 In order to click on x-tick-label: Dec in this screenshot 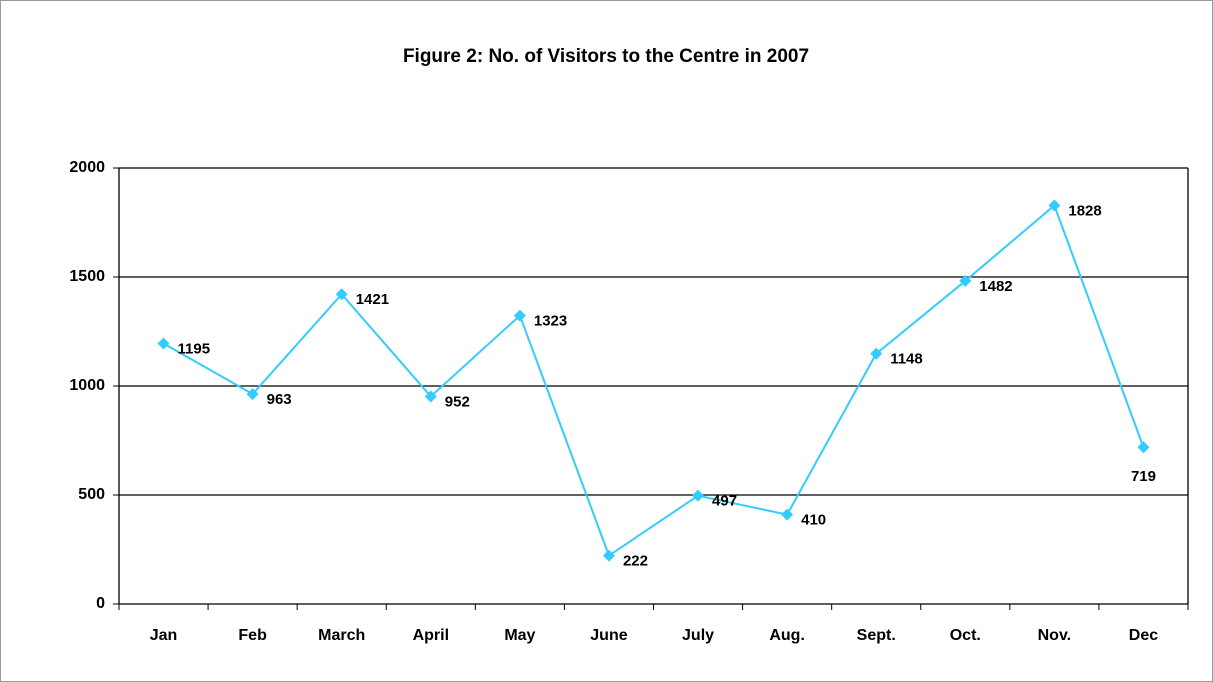, I will do `click(1143, 635)`.